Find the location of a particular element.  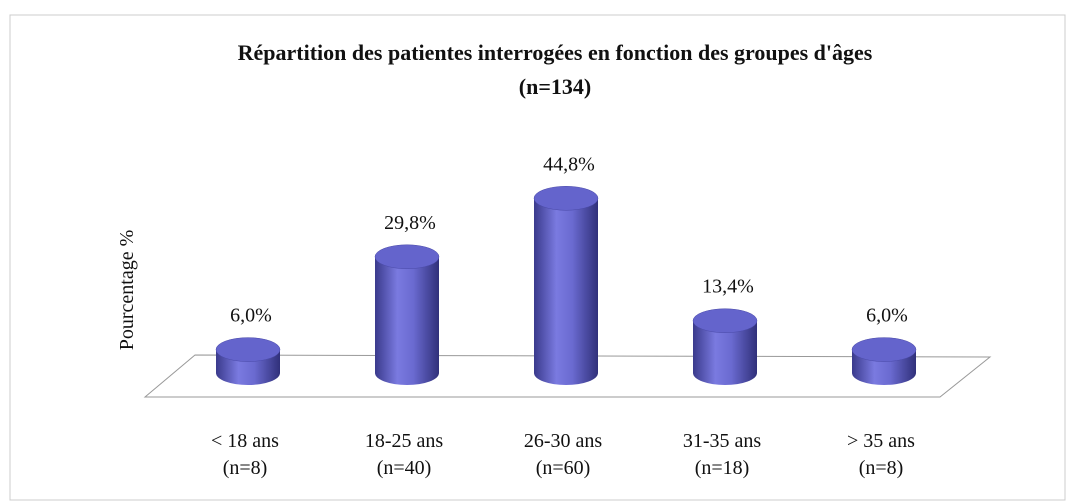

x-tick-label: > 35 ans is located at coordinates (881, 441).